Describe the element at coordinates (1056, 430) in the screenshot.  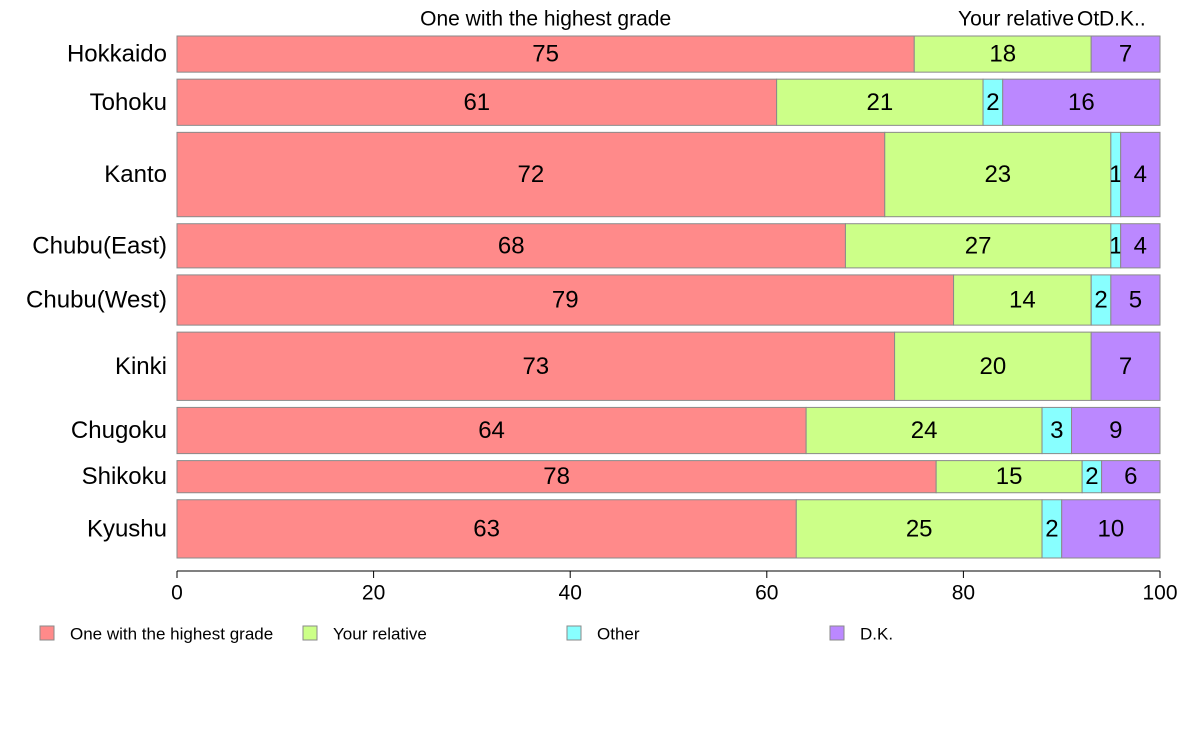
I see `data-label: 3` at that location.